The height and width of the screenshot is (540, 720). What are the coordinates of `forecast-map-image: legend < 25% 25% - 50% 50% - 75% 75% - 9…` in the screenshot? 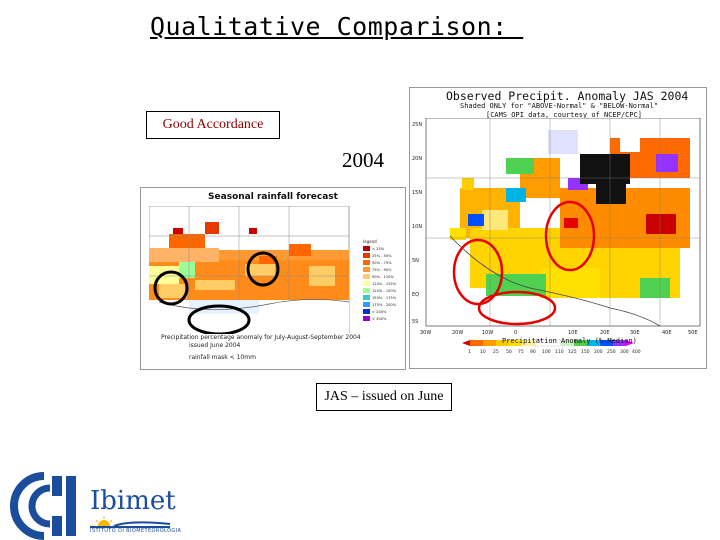 It's located at (273, 270).